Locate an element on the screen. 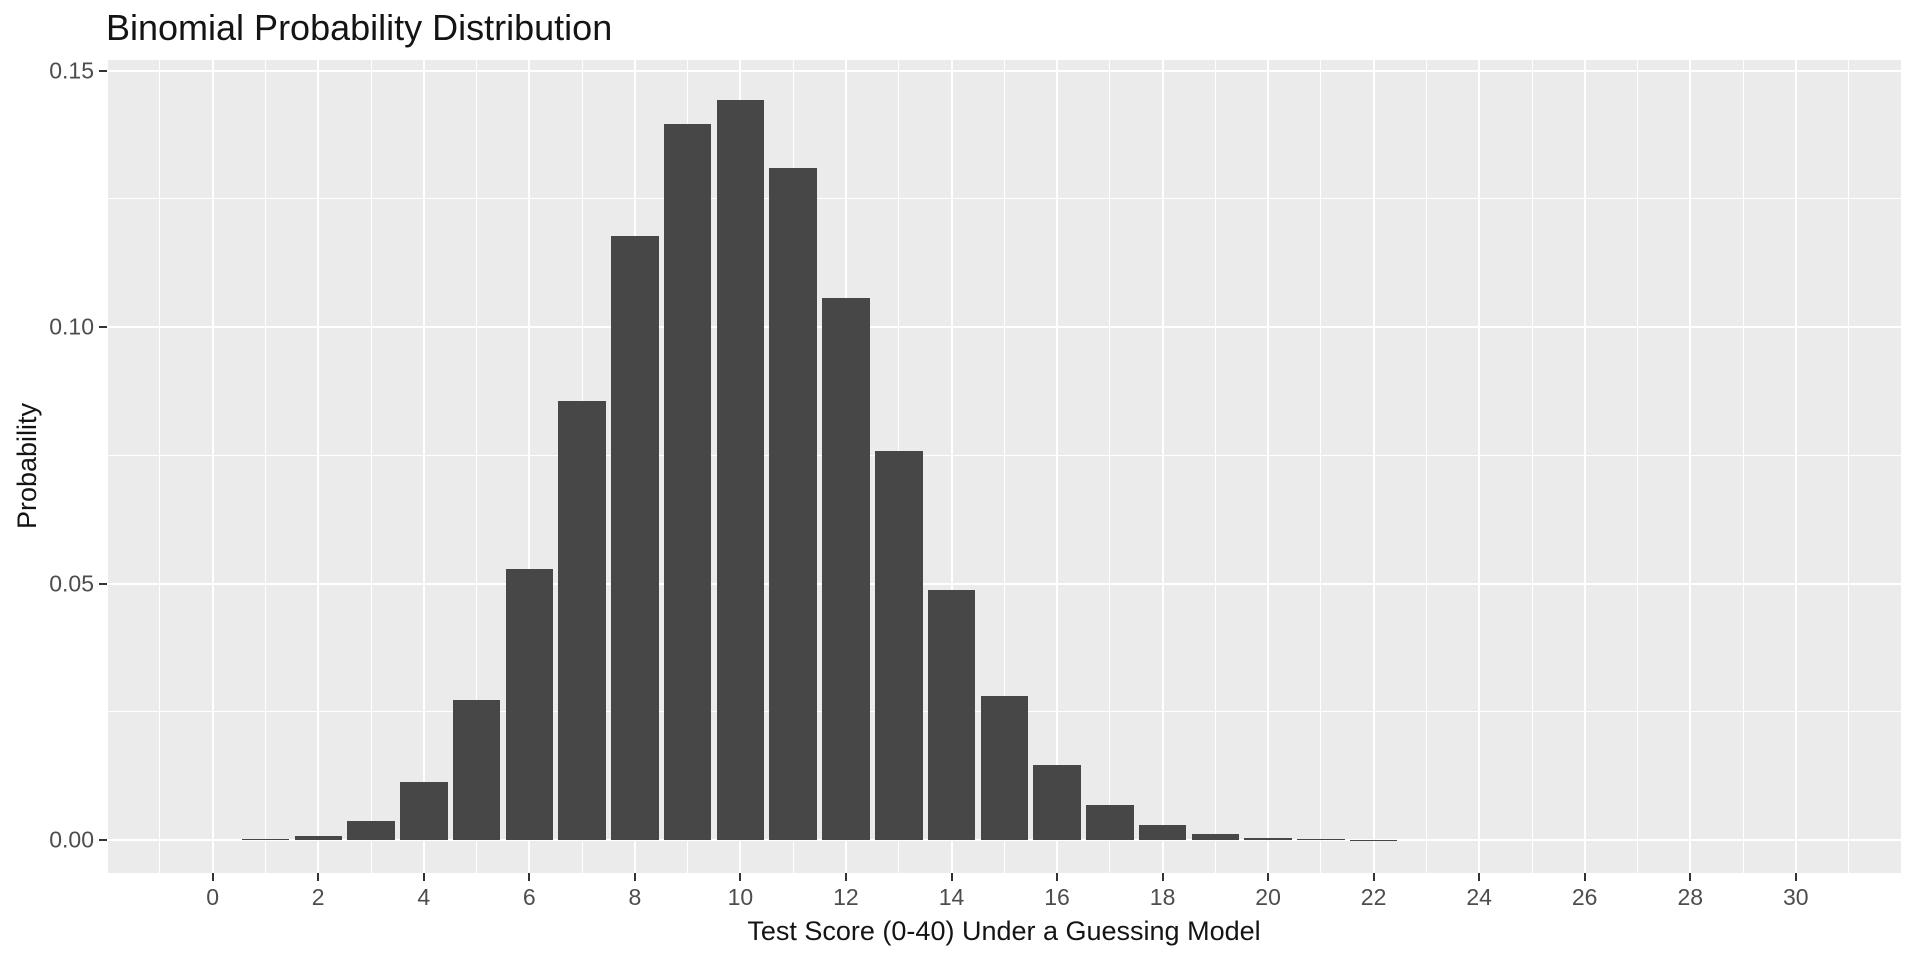  x-axis-title: Test Score (0-40) Under a Guessing Model is located at coordinates (1004, 931).